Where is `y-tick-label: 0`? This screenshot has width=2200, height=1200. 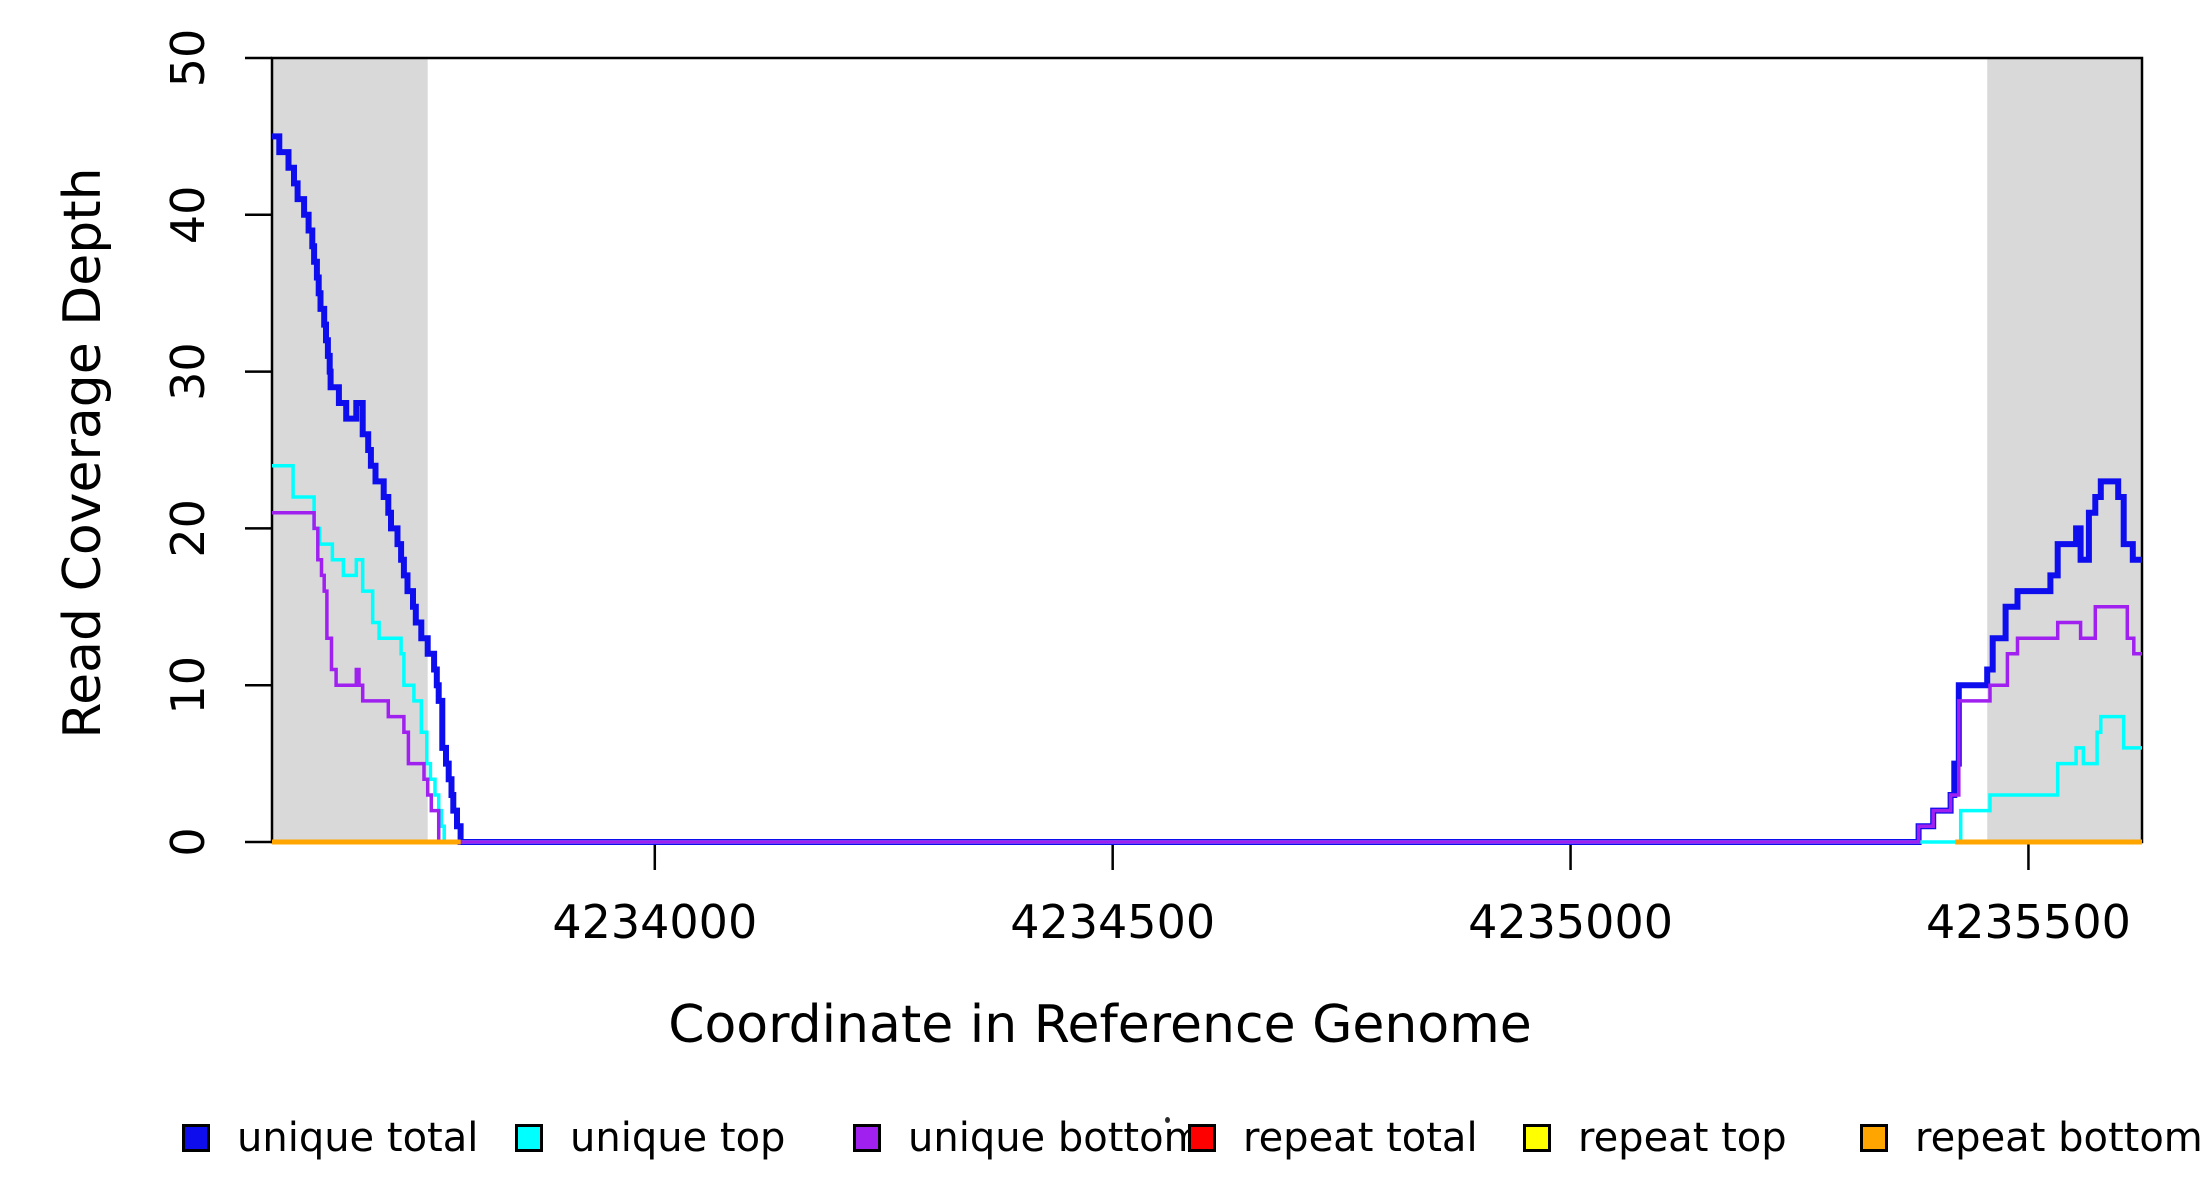 y-tick-label: 0 is located at coordinates (188, 841).